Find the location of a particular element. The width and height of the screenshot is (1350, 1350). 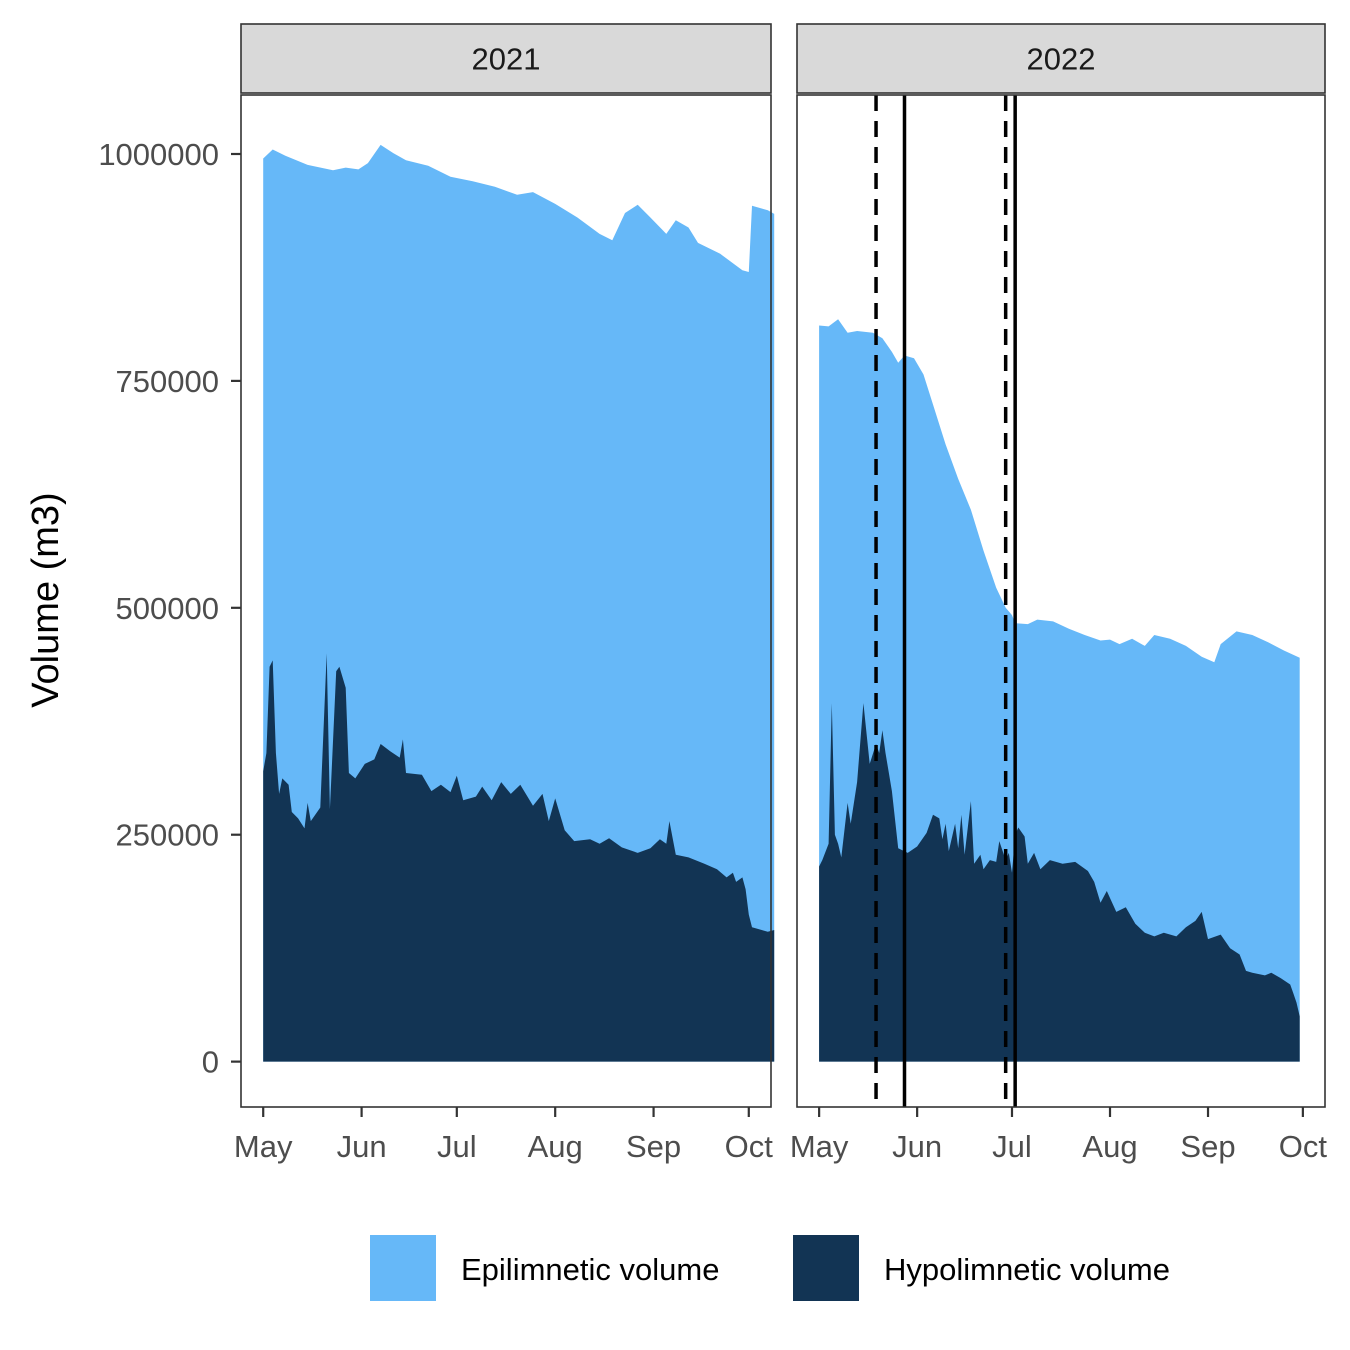

y-tick-label: 1000000 is located at coordinates (158, 154).